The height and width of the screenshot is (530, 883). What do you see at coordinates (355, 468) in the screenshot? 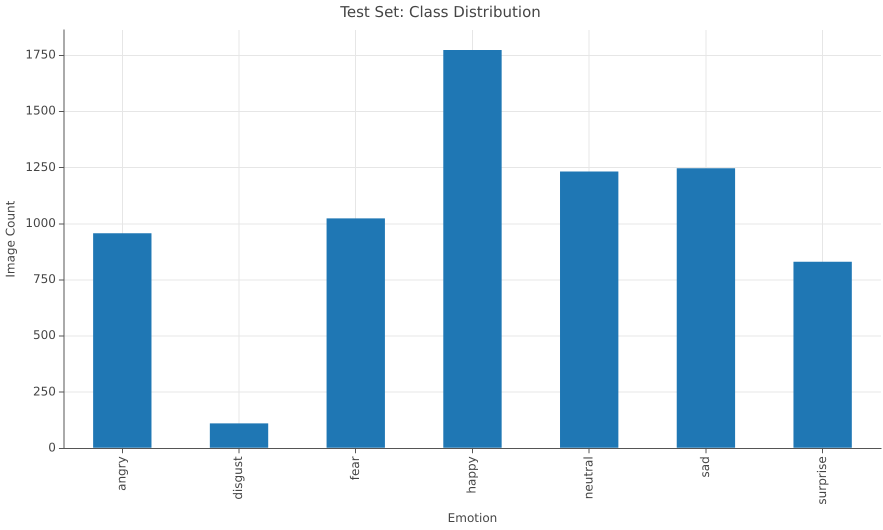
I see `x-tick-label: fear` at bounding box center [355, 468].